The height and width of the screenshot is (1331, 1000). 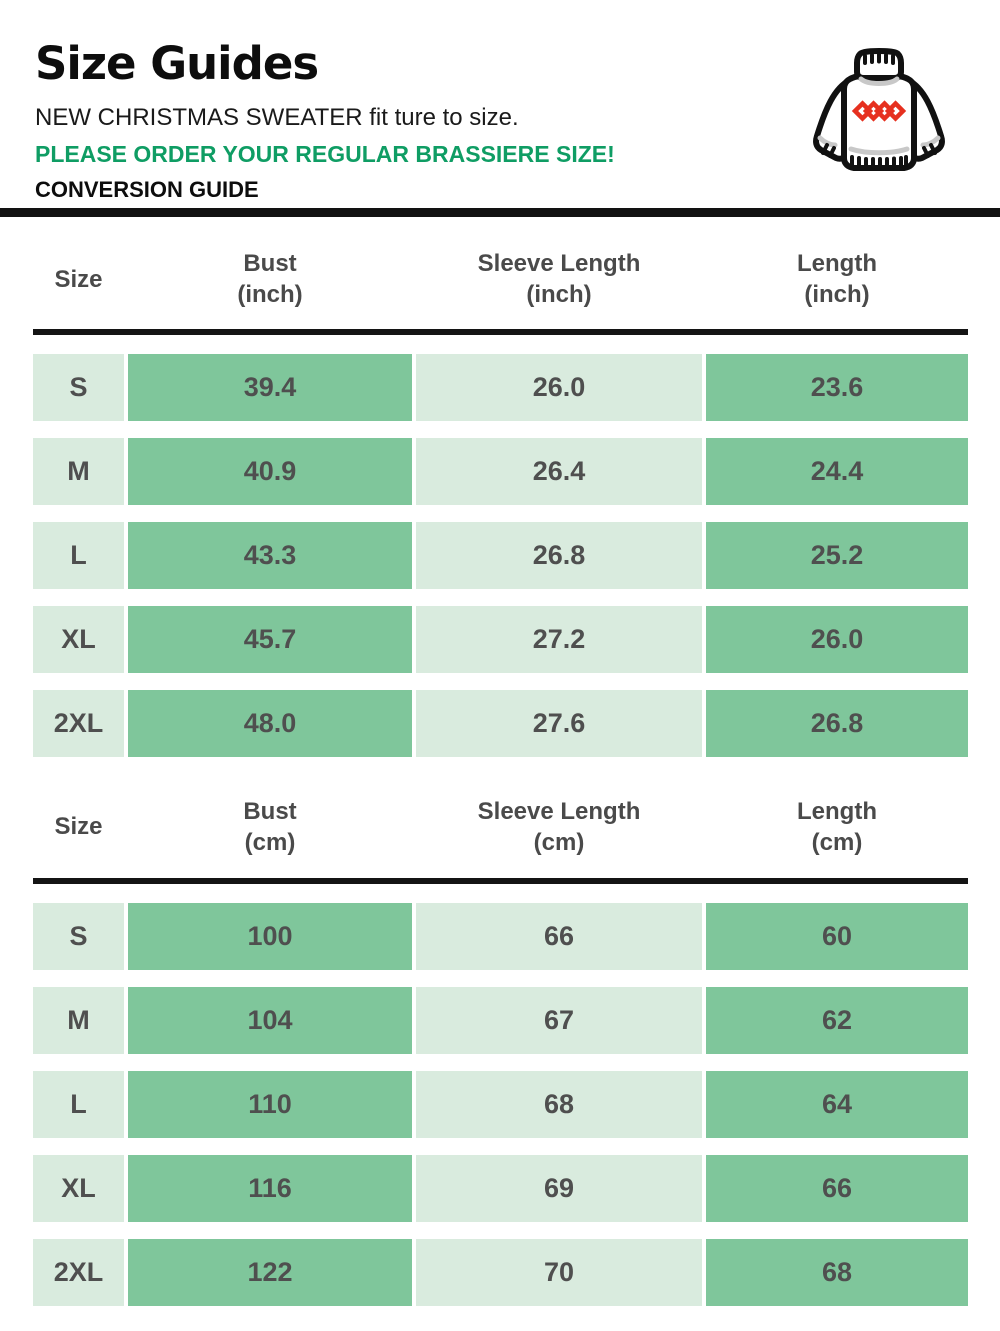 What do you see at coordinates (559, 279) in the screenshot?
I see `column-header-sleeve-length: Sleeve Length (inch)` at bounding box center [559, 279].